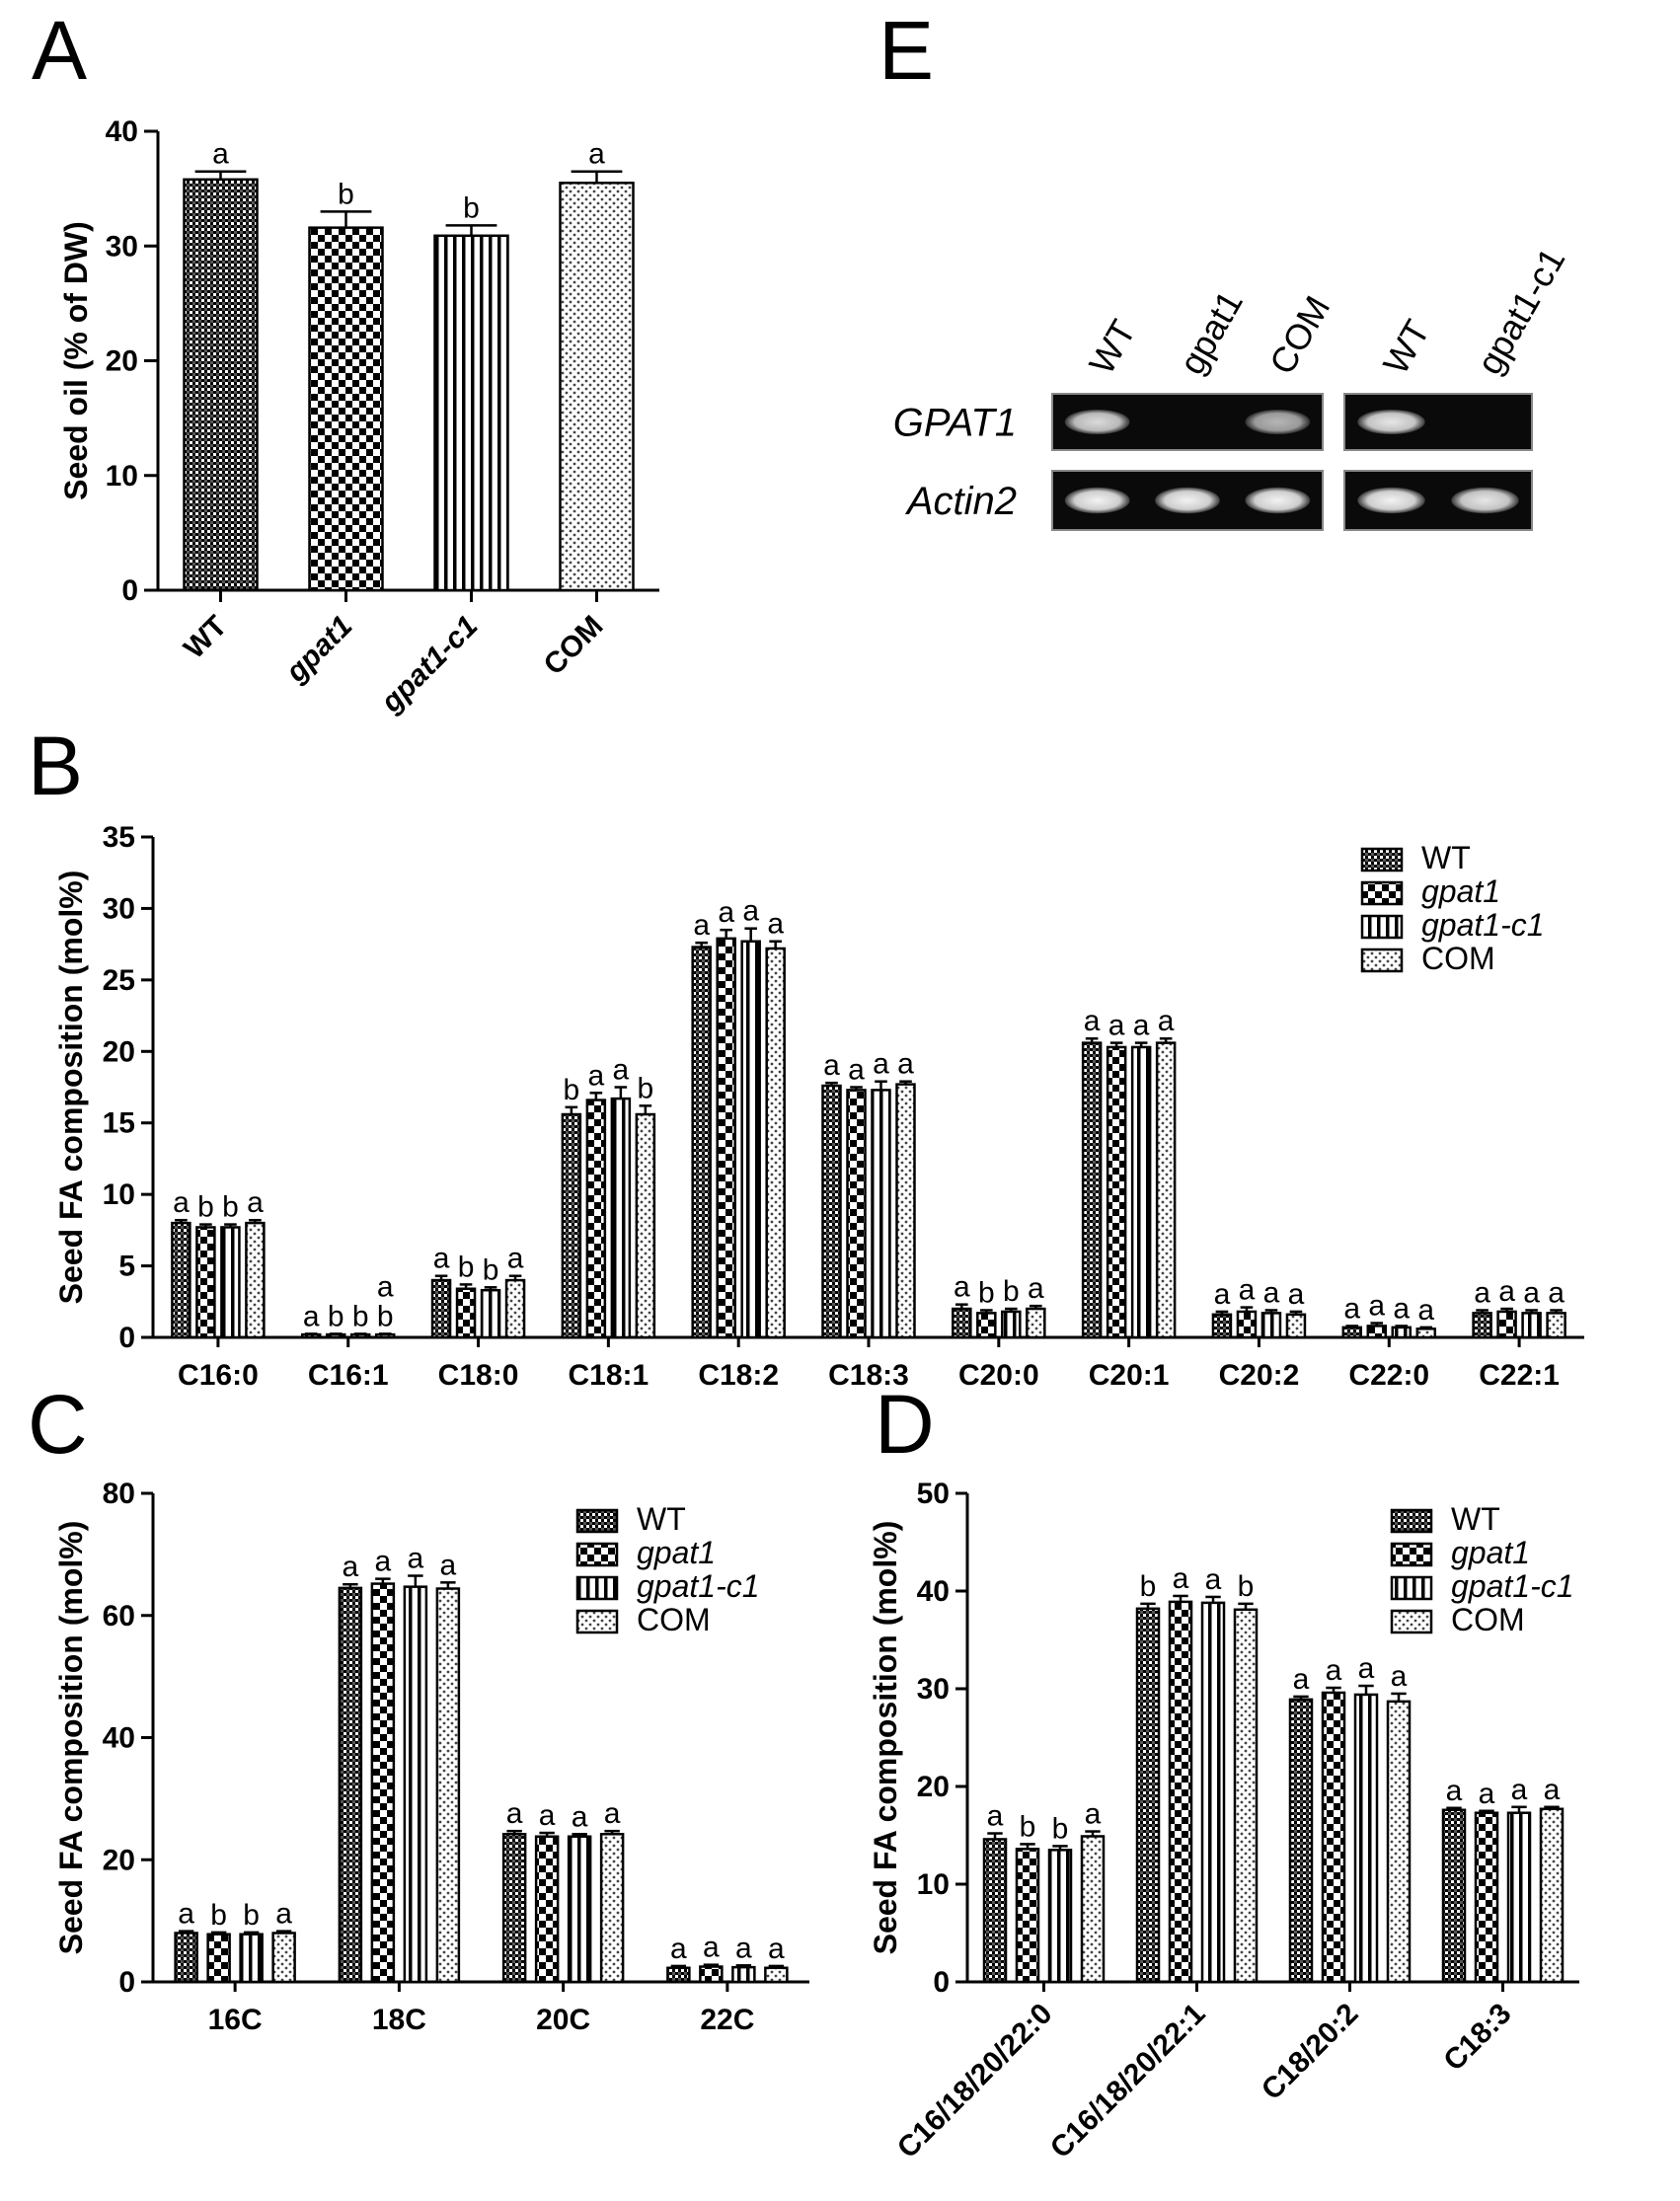 This screenshot has width=1680, height=2201. Describe the element at coordinates (76, 360) in the screenshot. I see `y-axis-title: Seed oil (% of DW)` at that location.